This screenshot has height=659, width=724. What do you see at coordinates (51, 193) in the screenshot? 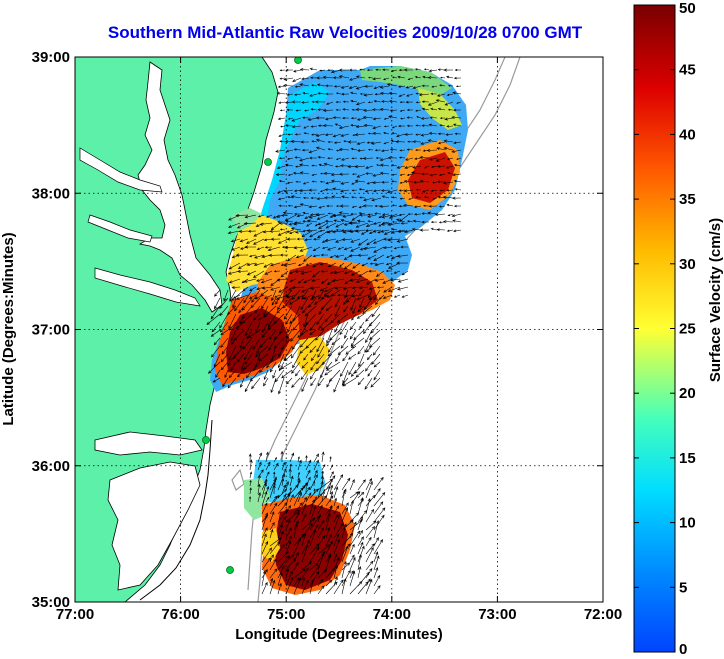
I see `y-tick-label: 38:00` at bounding box center [51, 193].